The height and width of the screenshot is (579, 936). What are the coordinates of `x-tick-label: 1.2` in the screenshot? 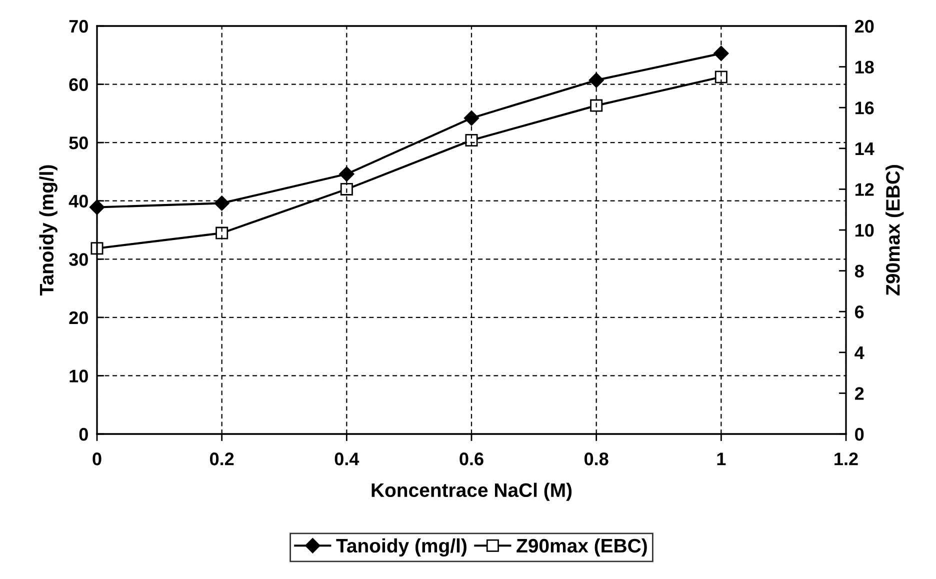 It's located at (846, 459).